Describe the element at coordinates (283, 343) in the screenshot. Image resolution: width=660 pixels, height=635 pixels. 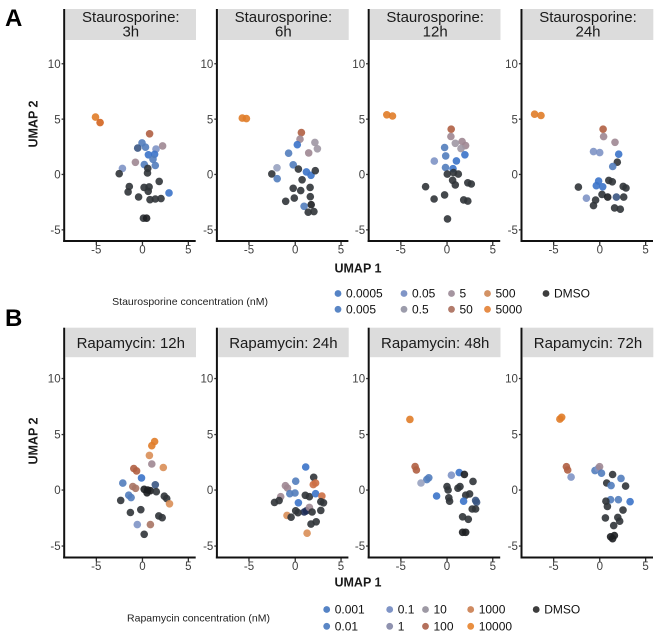
I see `svg-text: Rapamycin: 24h` at that location.